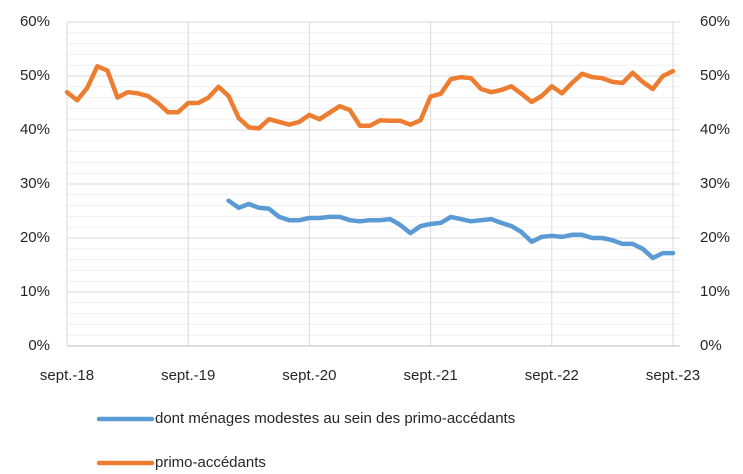 The image size is (743, 474). I want to click on x-tick-label: sept.-21, so click(430, 375).